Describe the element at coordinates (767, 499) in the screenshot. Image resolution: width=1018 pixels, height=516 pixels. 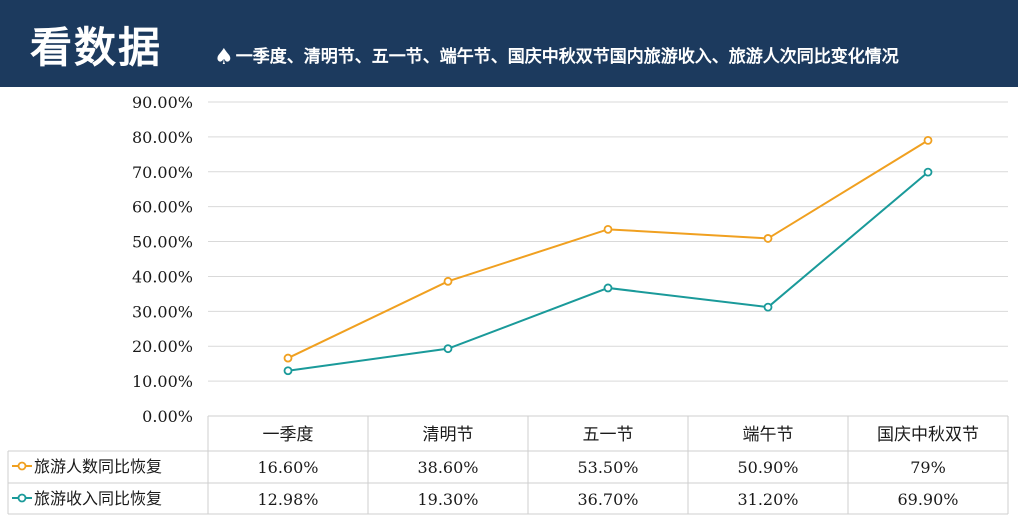
I see `table-value: 31.20%` at that location.